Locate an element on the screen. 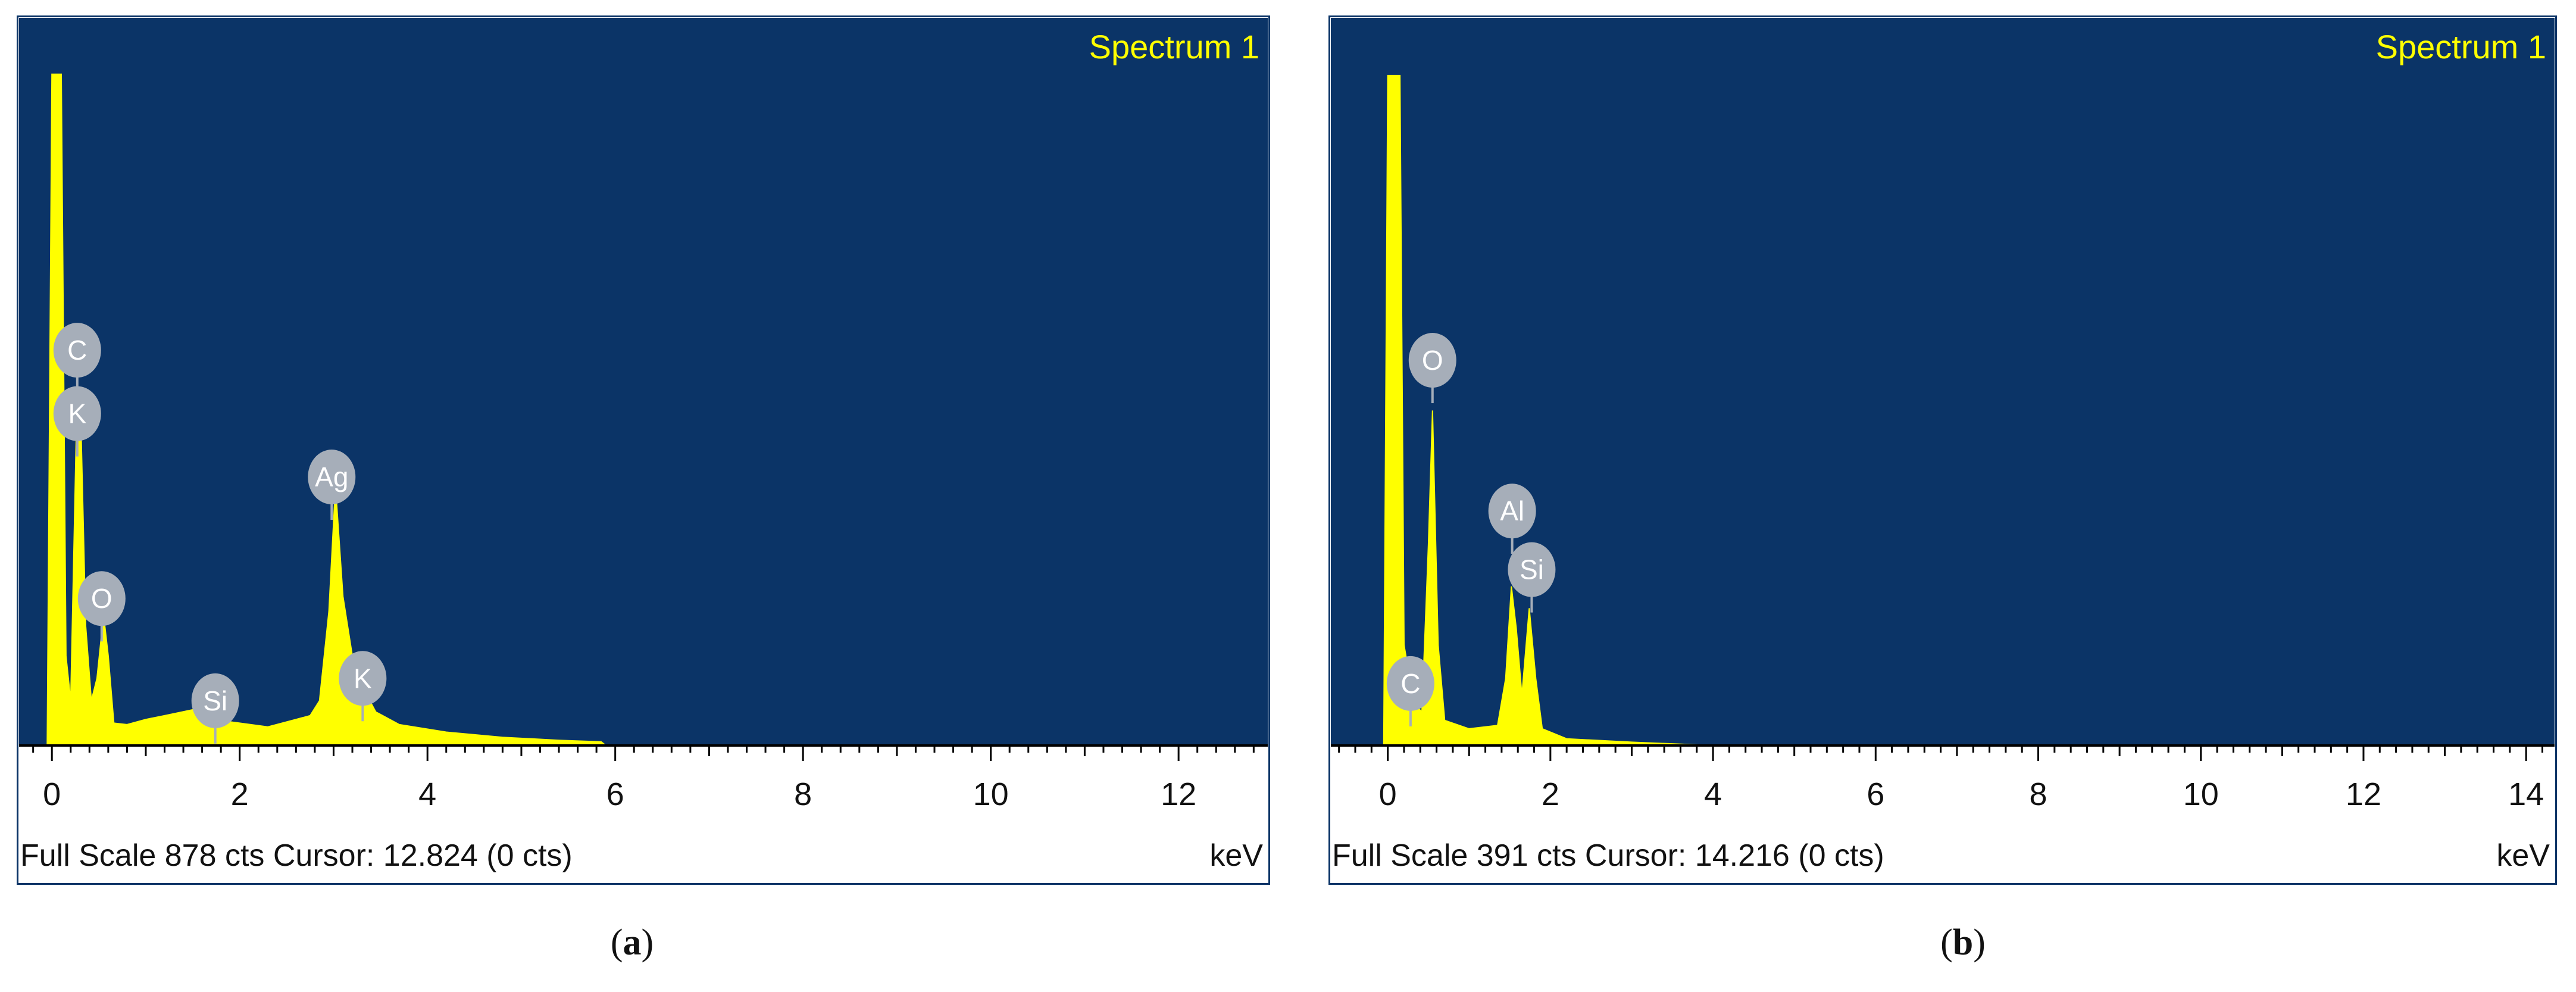  peak-label-ag-a-4: Ag is located at coordinates (332, 485).